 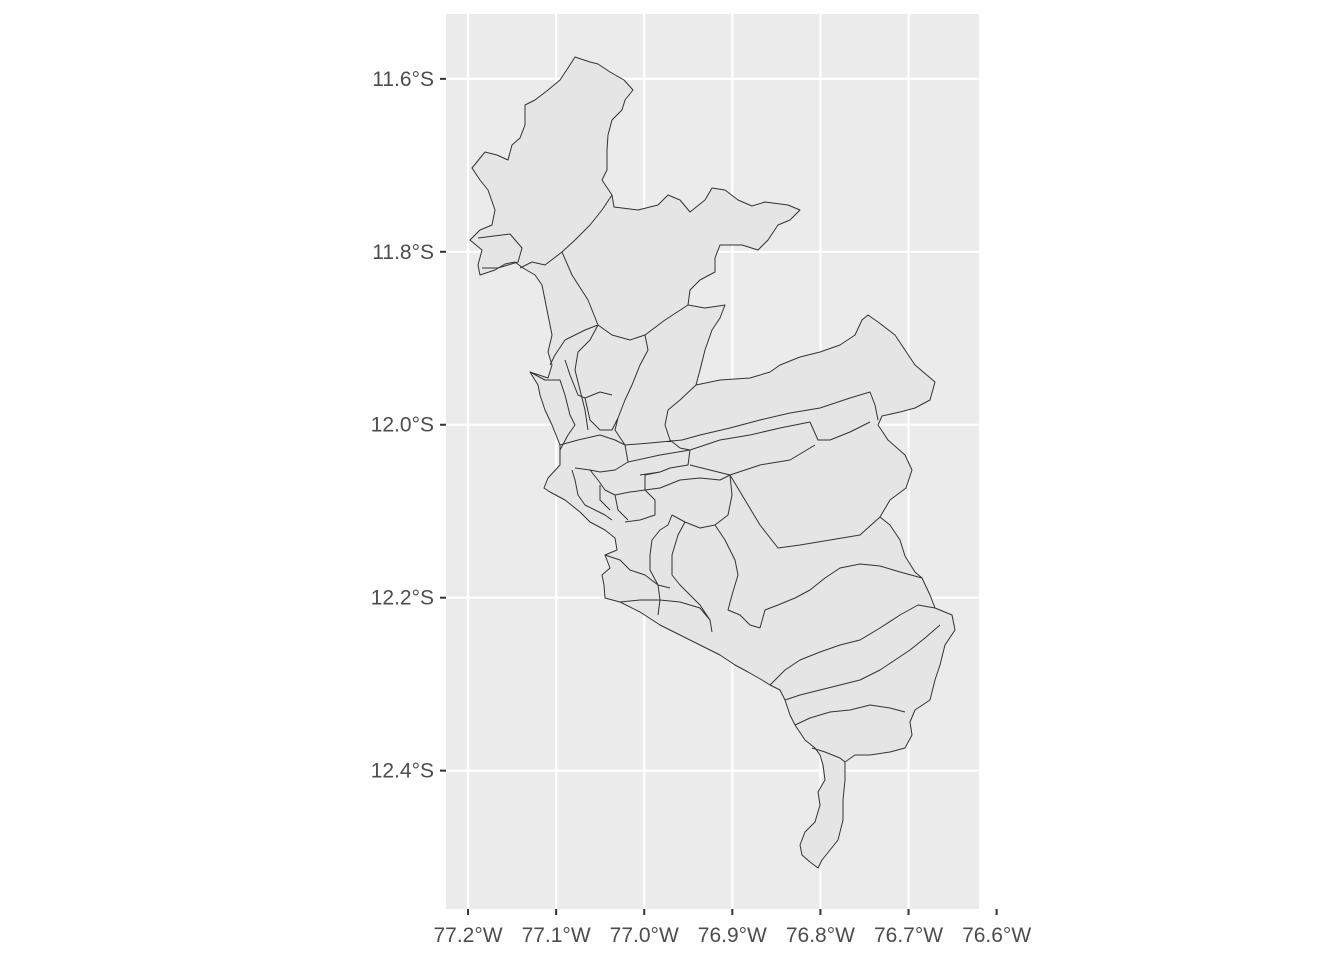 What do you see at coordinates (820, 935) in the screenshot?
I see `x-tick-label: 76.8°W` at bounding box center [820, 935].